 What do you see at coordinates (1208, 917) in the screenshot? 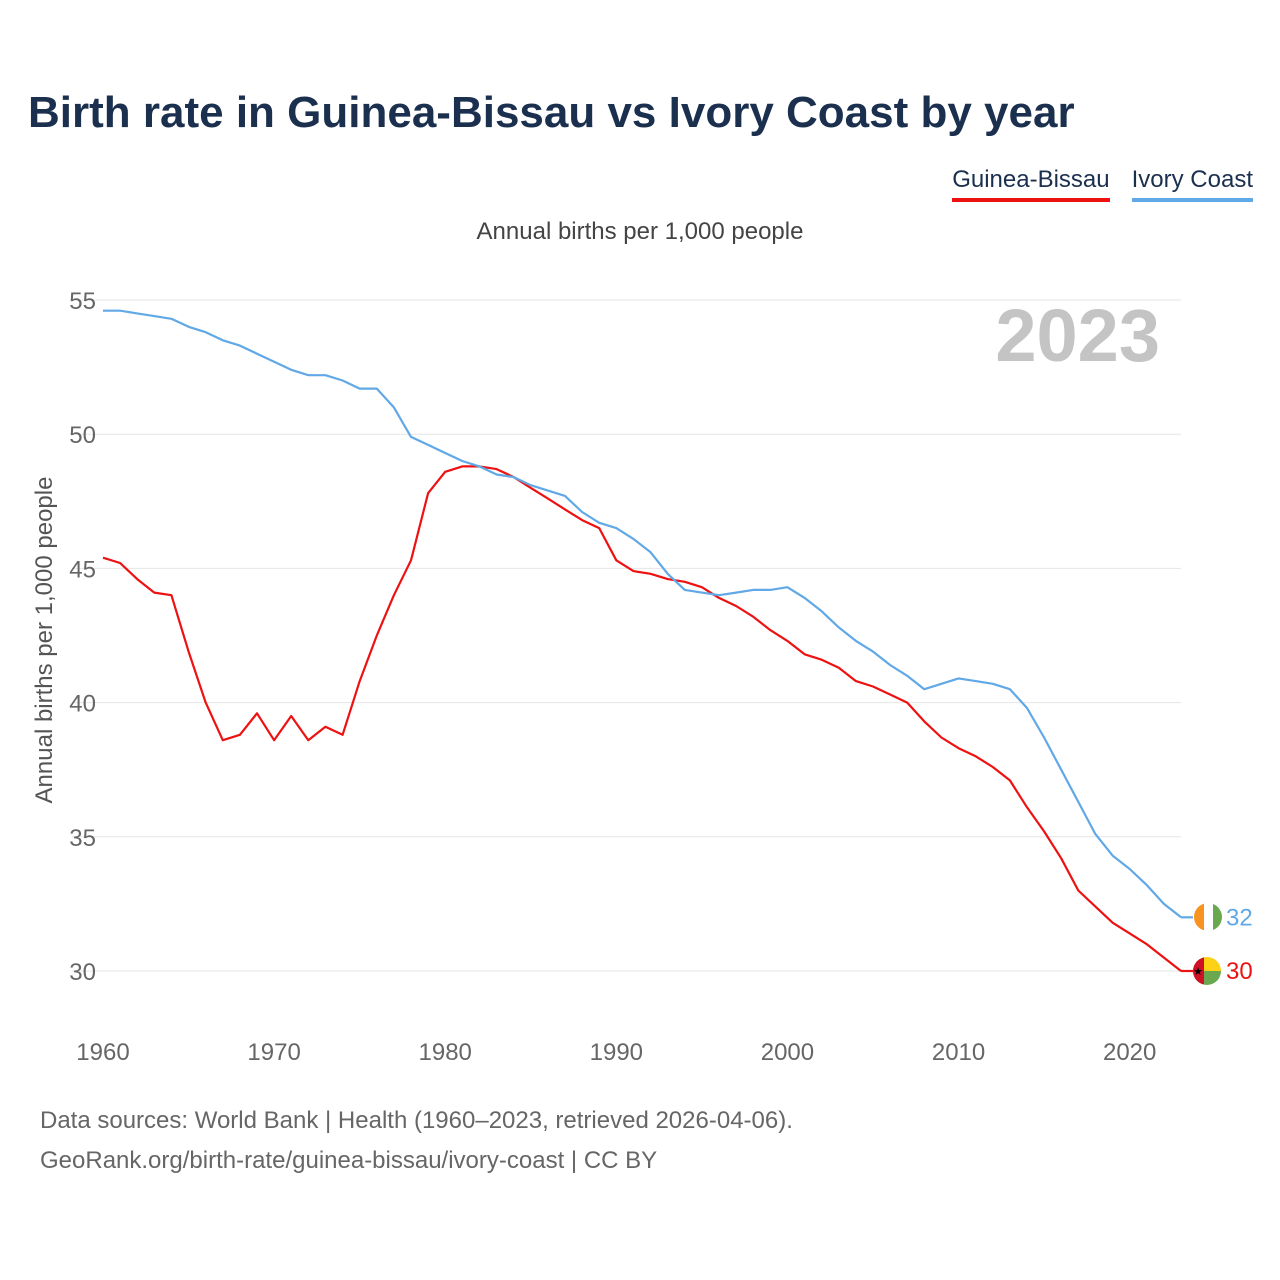
I see `ivory-coast-flag-icon` at bounding box center [1208, 917].